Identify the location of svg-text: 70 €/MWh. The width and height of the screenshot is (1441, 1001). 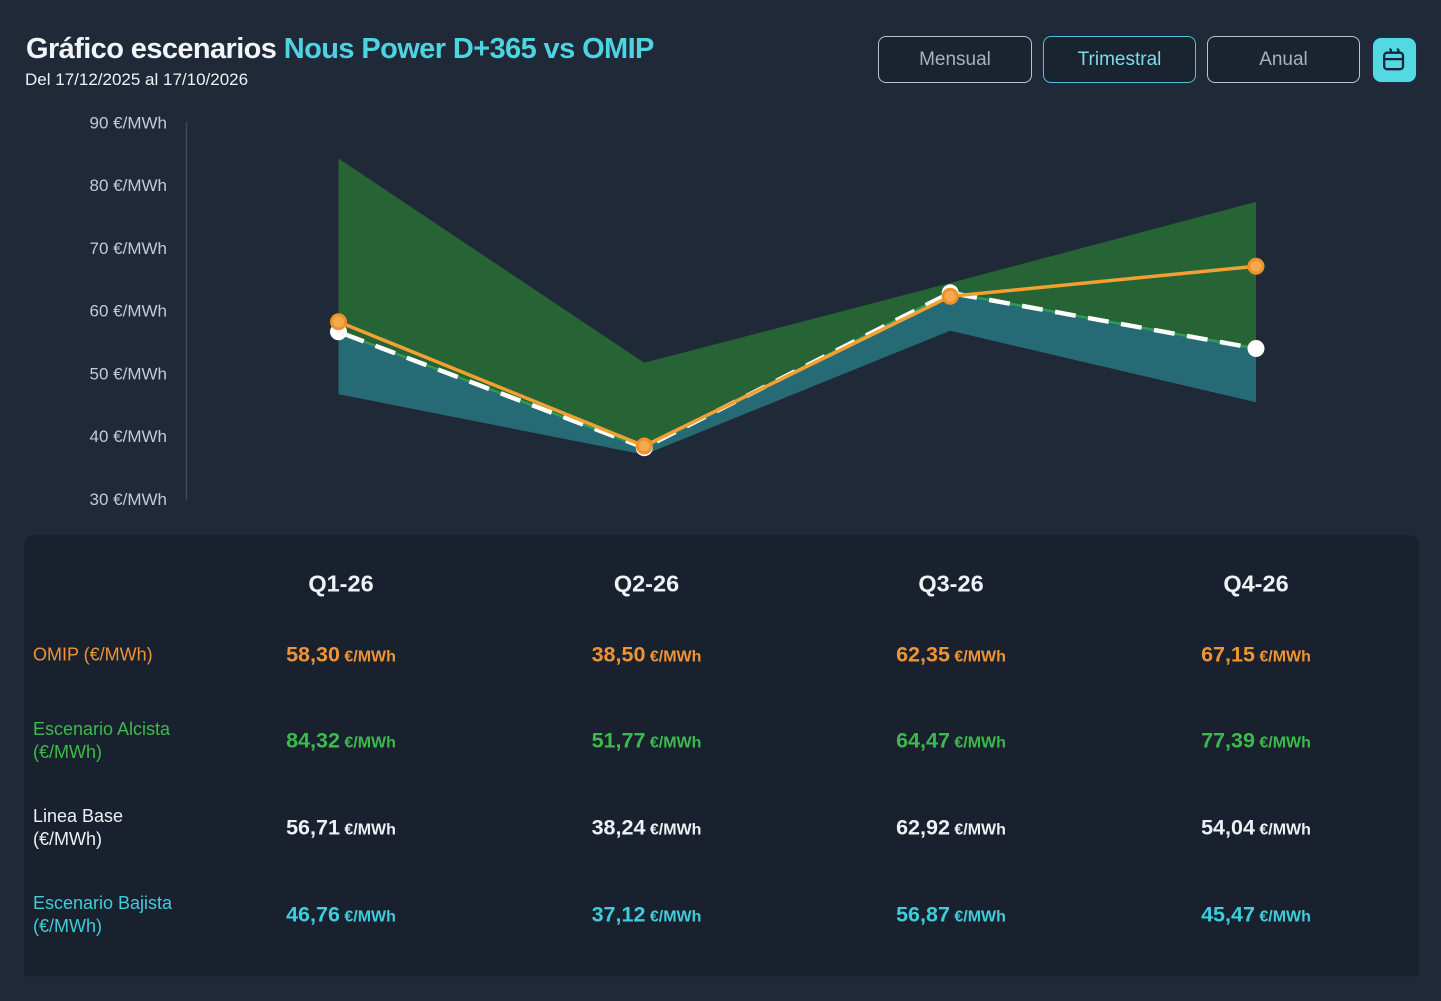
(128, 248).